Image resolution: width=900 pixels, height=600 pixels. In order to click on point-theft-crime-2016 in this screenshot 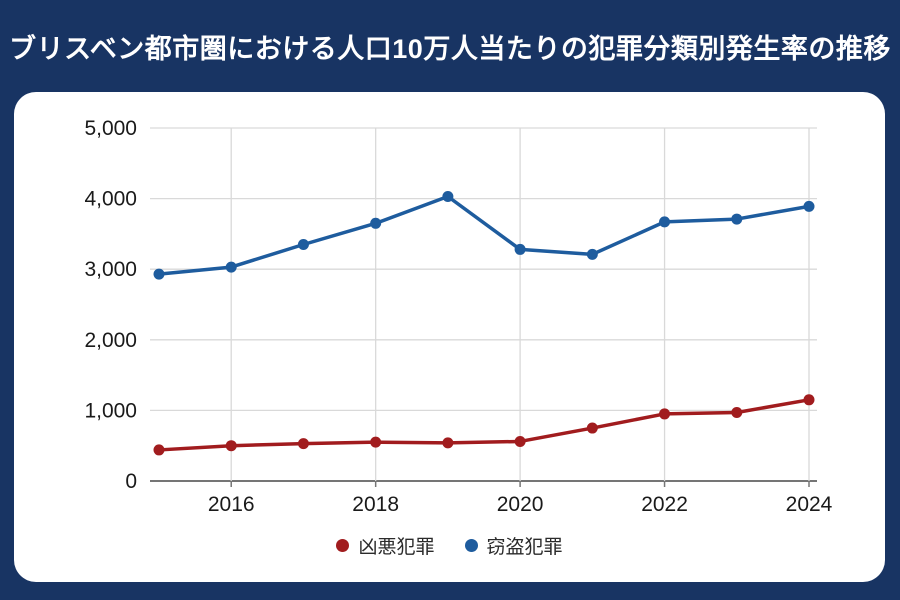, I will do `click(231, 267)`.